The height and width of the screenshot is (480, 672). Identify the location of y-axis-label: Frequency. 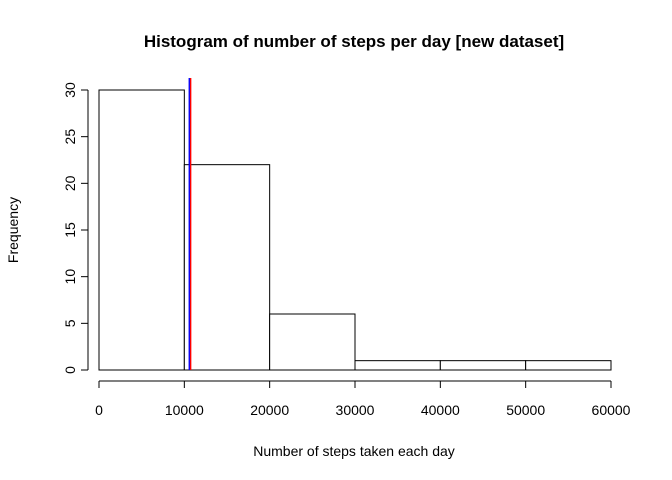
(13, 230).